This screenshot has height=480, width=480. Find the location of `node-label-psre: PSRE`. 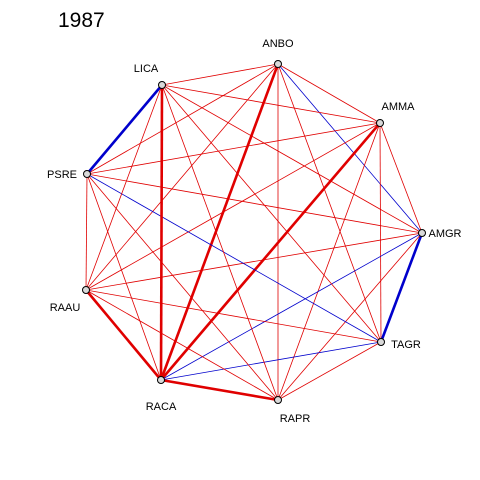

node-label-psre: PSRE is located at coordinates (62, 175).